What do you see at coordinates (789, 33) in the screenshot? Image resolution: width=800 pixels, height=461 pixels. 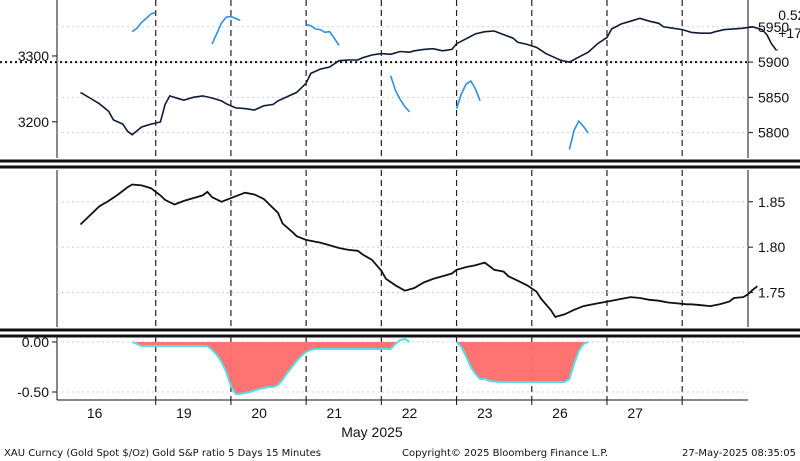 I see `change-value-label: +17.18` at bounding box center [789, 33].